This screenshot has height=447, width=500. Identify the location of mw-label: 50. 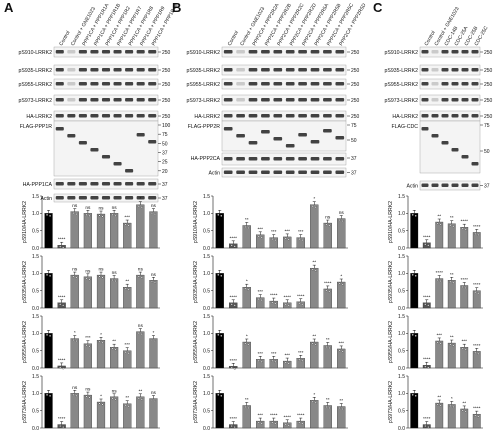
(354, 141).